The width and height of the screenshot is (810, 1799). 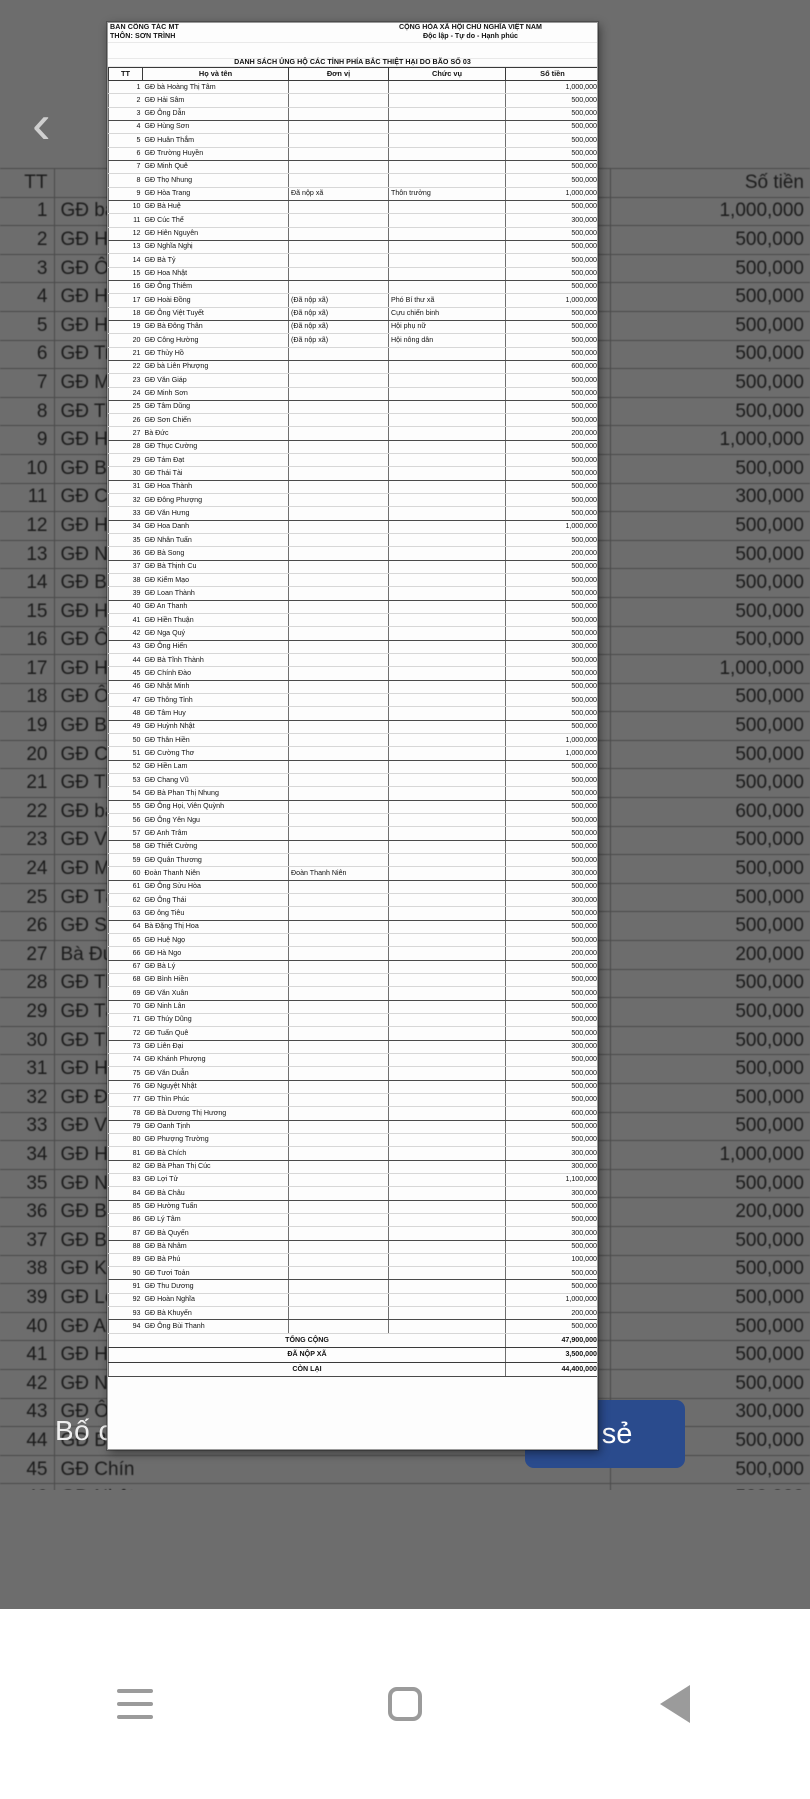 What do you see at coordinates (27, 268) in the screenshot?
I see `background-row-tt: 3` at bounding box center [27, 268].